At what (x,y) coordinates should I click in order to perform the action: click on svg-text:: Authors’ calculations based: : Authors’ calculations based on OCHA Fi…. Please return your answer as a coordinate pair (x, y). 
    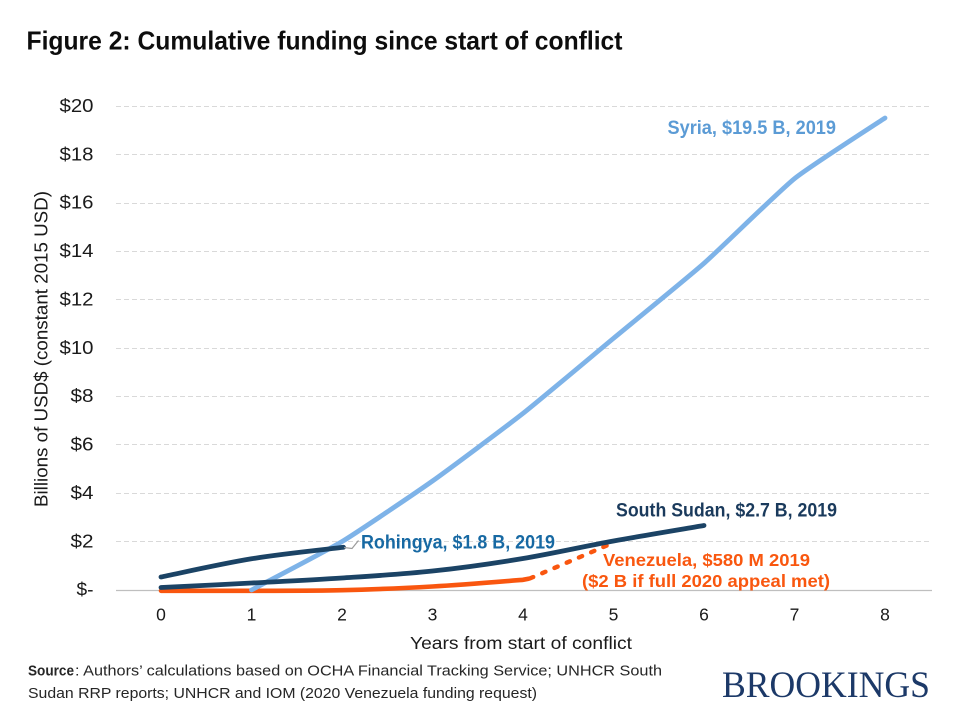
    Looking at the image, I should click on (368, 671).